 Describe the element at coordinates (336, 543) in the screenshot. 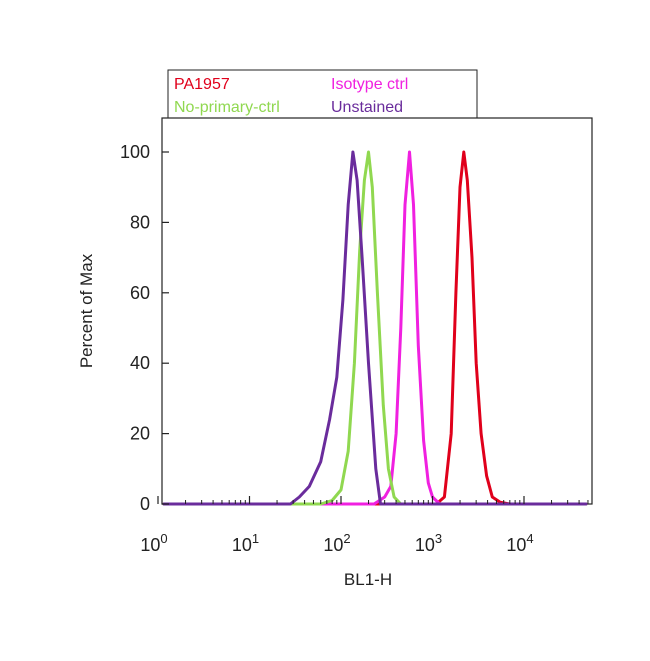

I see `x-tick-label-2: 10²` at that location.